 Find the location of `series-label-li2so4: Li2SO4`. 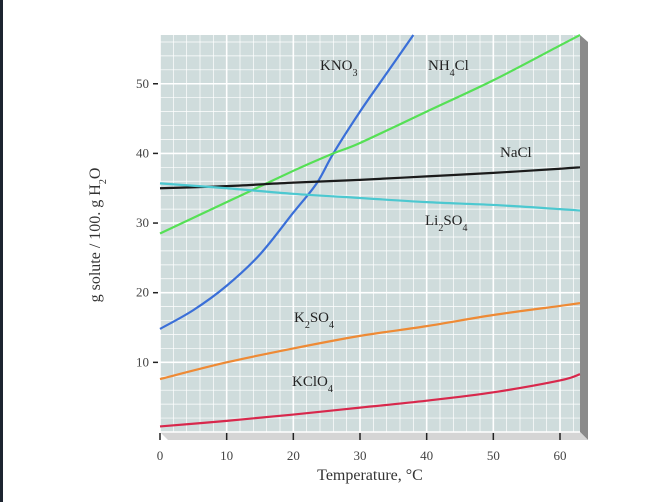

series-label-li2so4: Li2SO4 is located at coordinates (446, 223).